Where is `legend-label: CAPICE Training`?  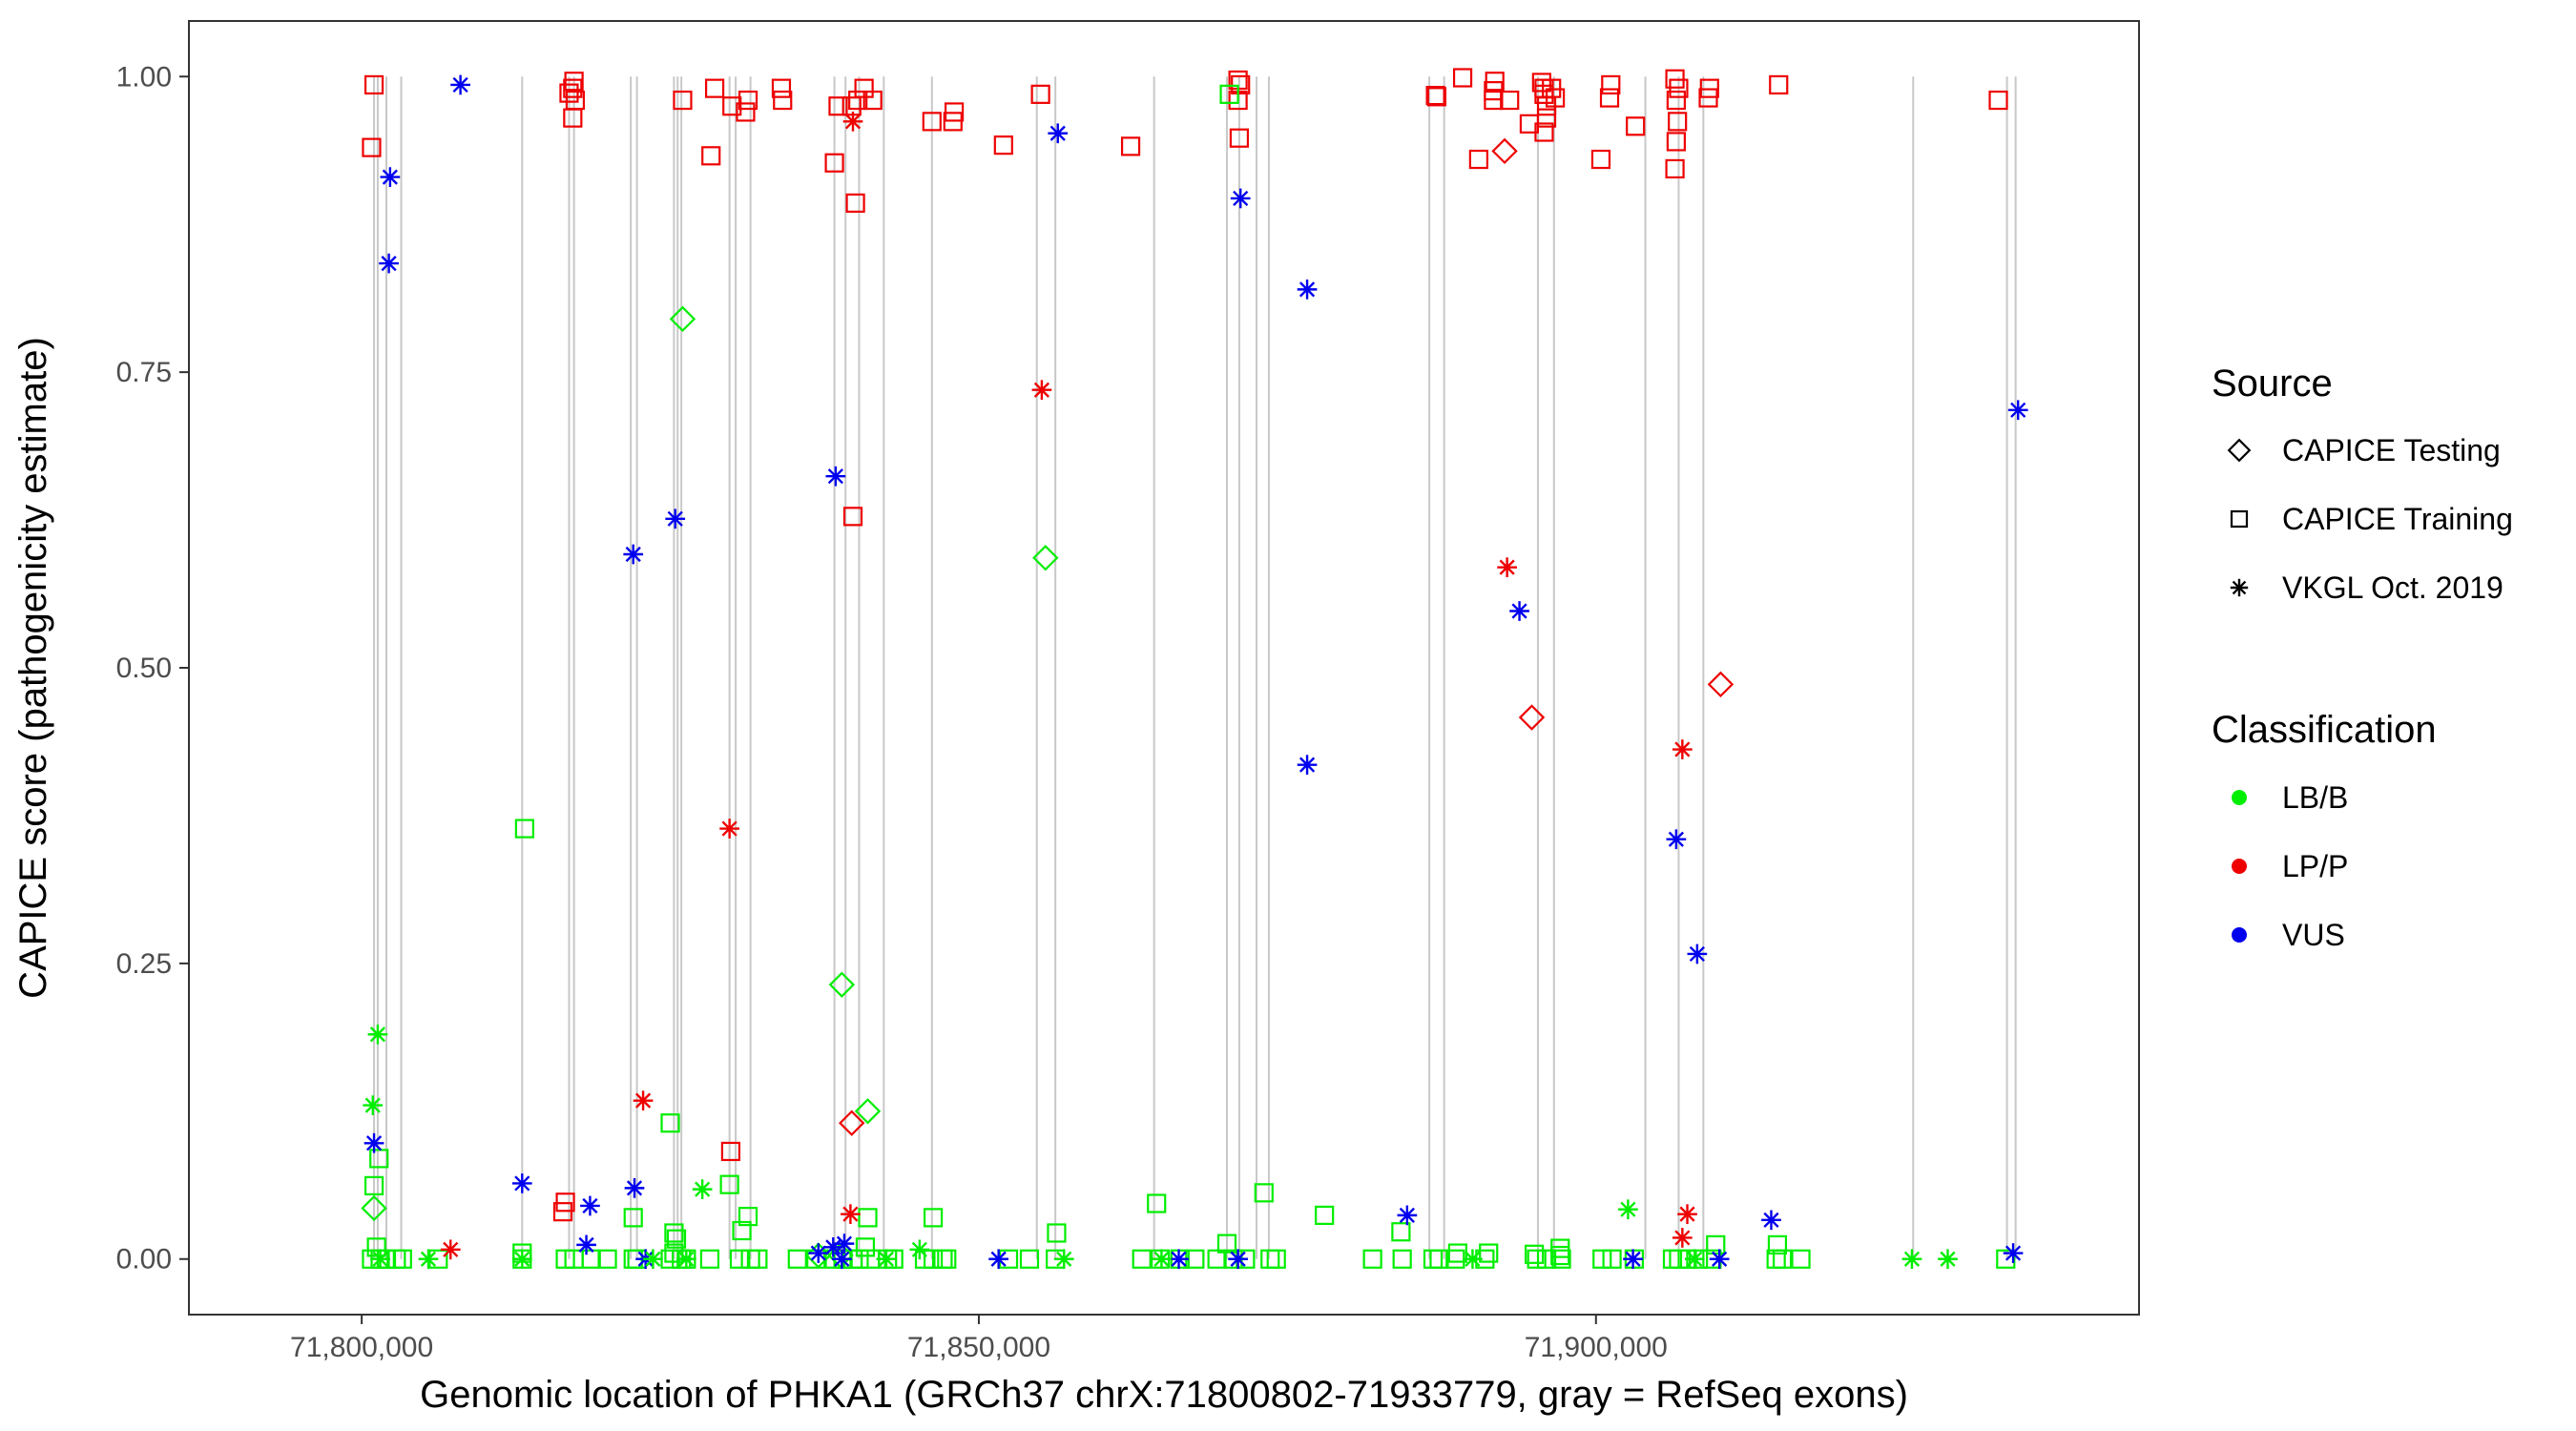
legend-label: CAPICE Training is located at coordinates (2397, 519).